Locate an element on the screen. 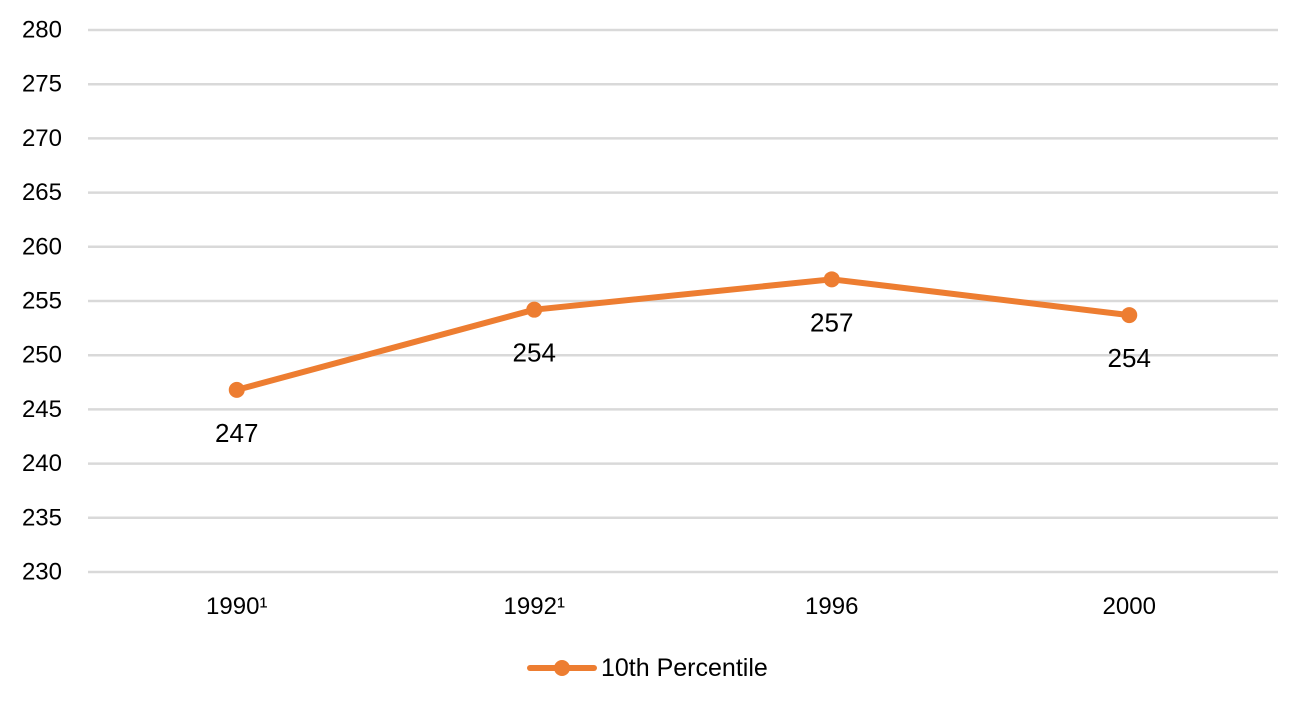 This screenshot has height=711, width=1310. data-label: 257 is located at coordinates (831, 322).